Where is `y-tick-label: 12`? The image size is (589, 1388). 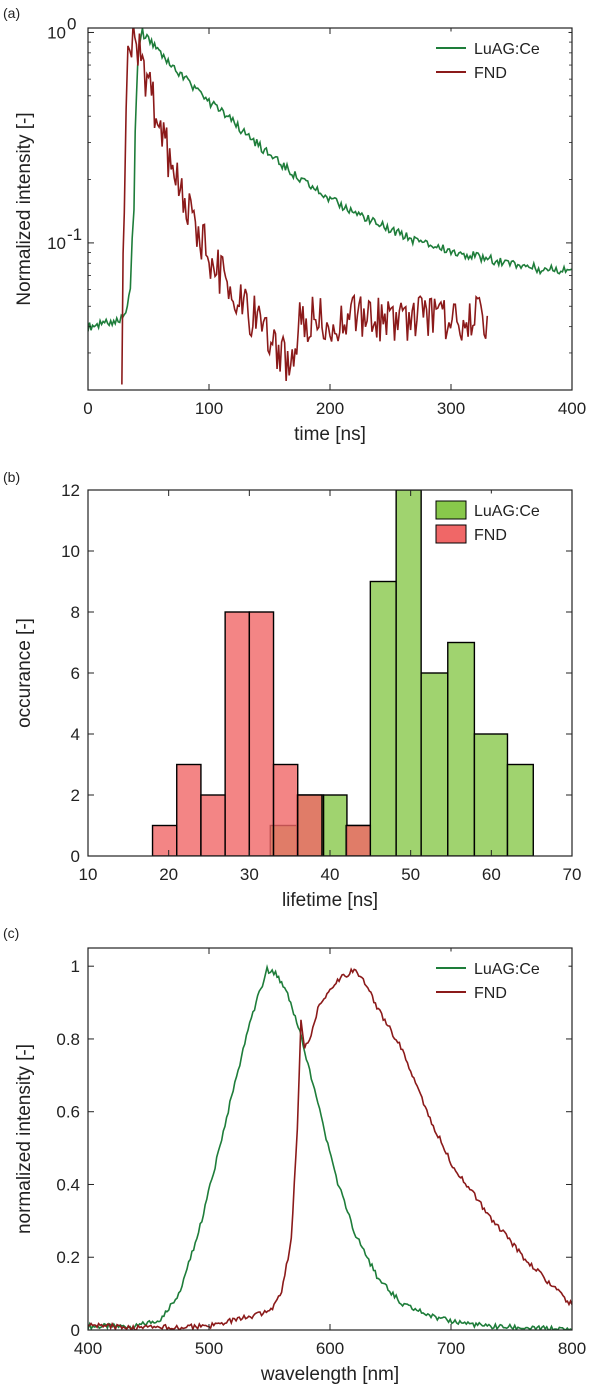 y-tick-label: 12 is located at coordinates (70, 490).